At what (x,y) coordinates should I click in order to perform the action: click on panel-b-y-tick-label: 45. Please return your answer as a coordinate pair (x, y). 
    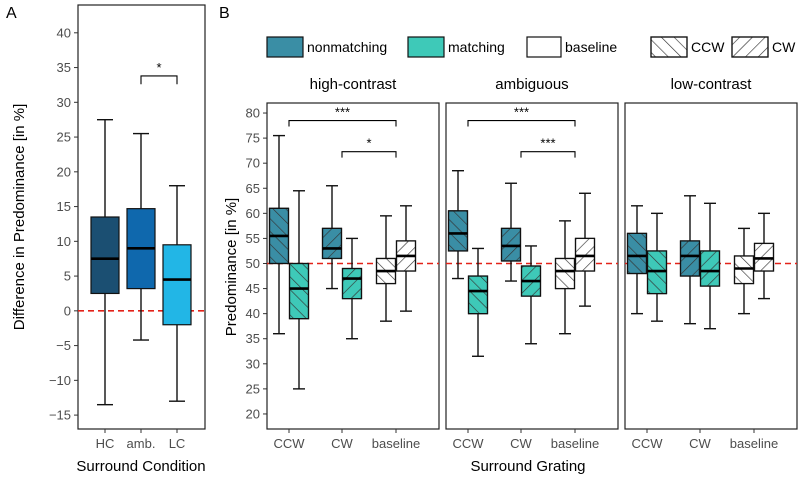
    Looking at the image, I should click on (253, 288).